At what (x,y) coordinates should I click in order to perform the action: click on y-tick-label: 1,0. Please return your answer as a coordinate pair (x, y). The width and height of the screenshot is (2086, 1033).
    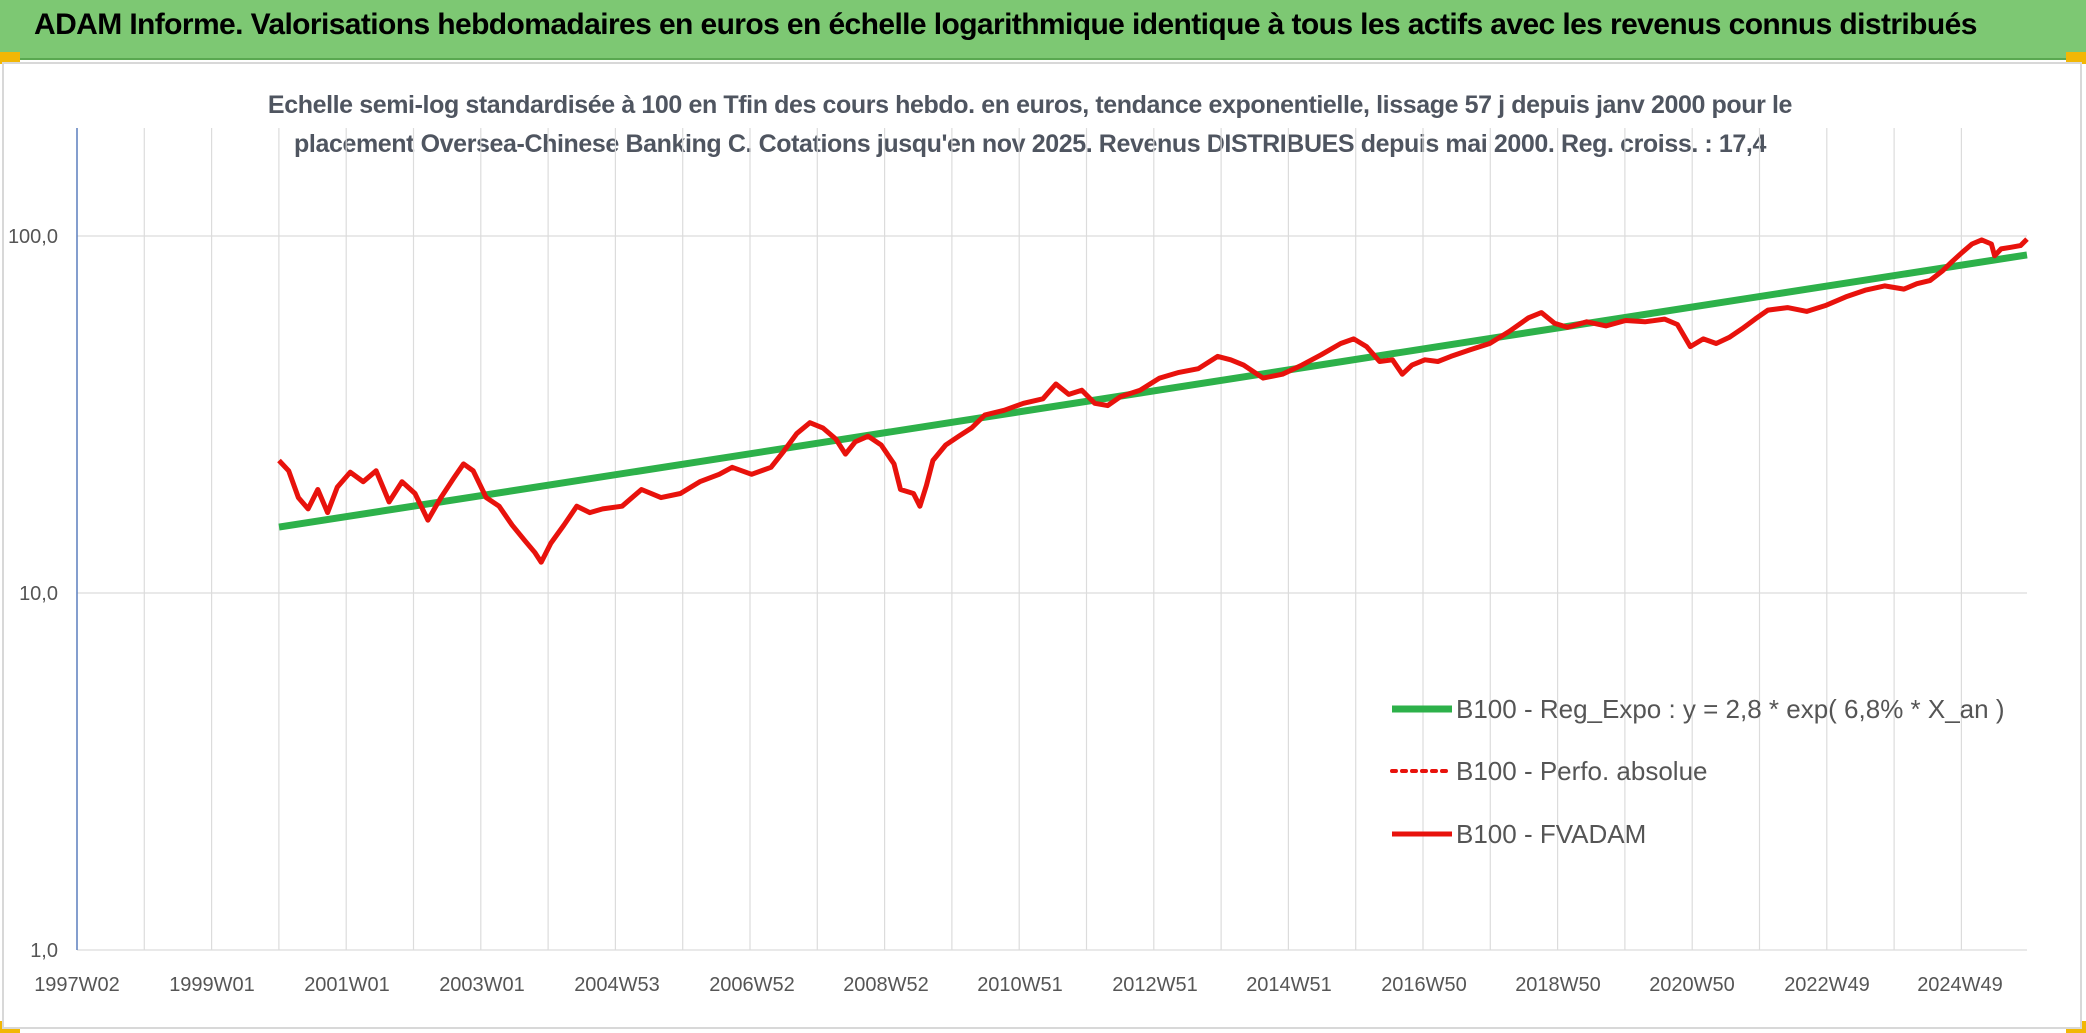
    Looking at the image, I should click on (44, 951).